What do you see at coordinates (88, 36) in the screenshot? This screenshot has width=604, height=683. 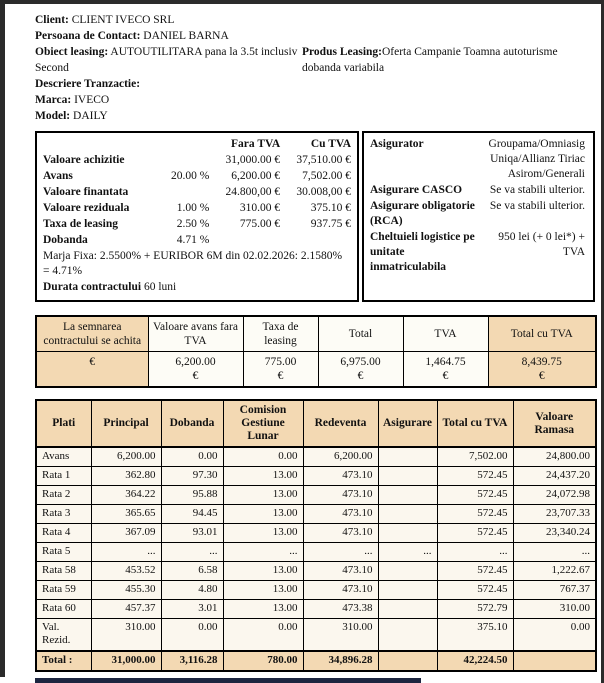 I see `contact-label: Persoana de Contact:` at bounding box center [88, 36].